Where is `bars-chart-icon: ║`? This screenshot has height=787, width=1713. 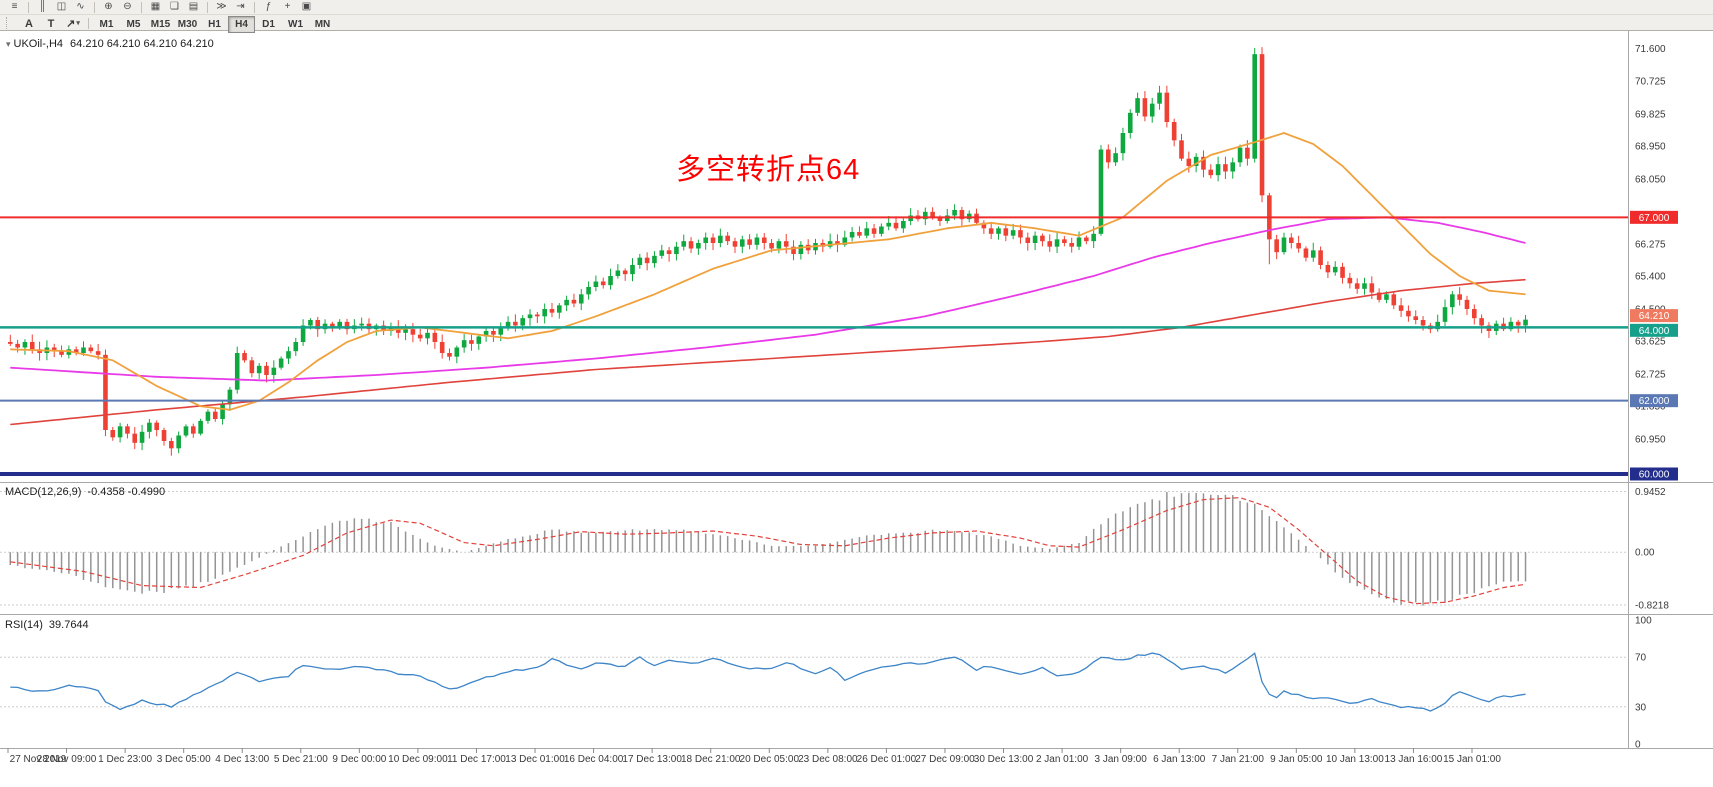
bars-chart-icon: ║ is located at coordinates (42, 6).